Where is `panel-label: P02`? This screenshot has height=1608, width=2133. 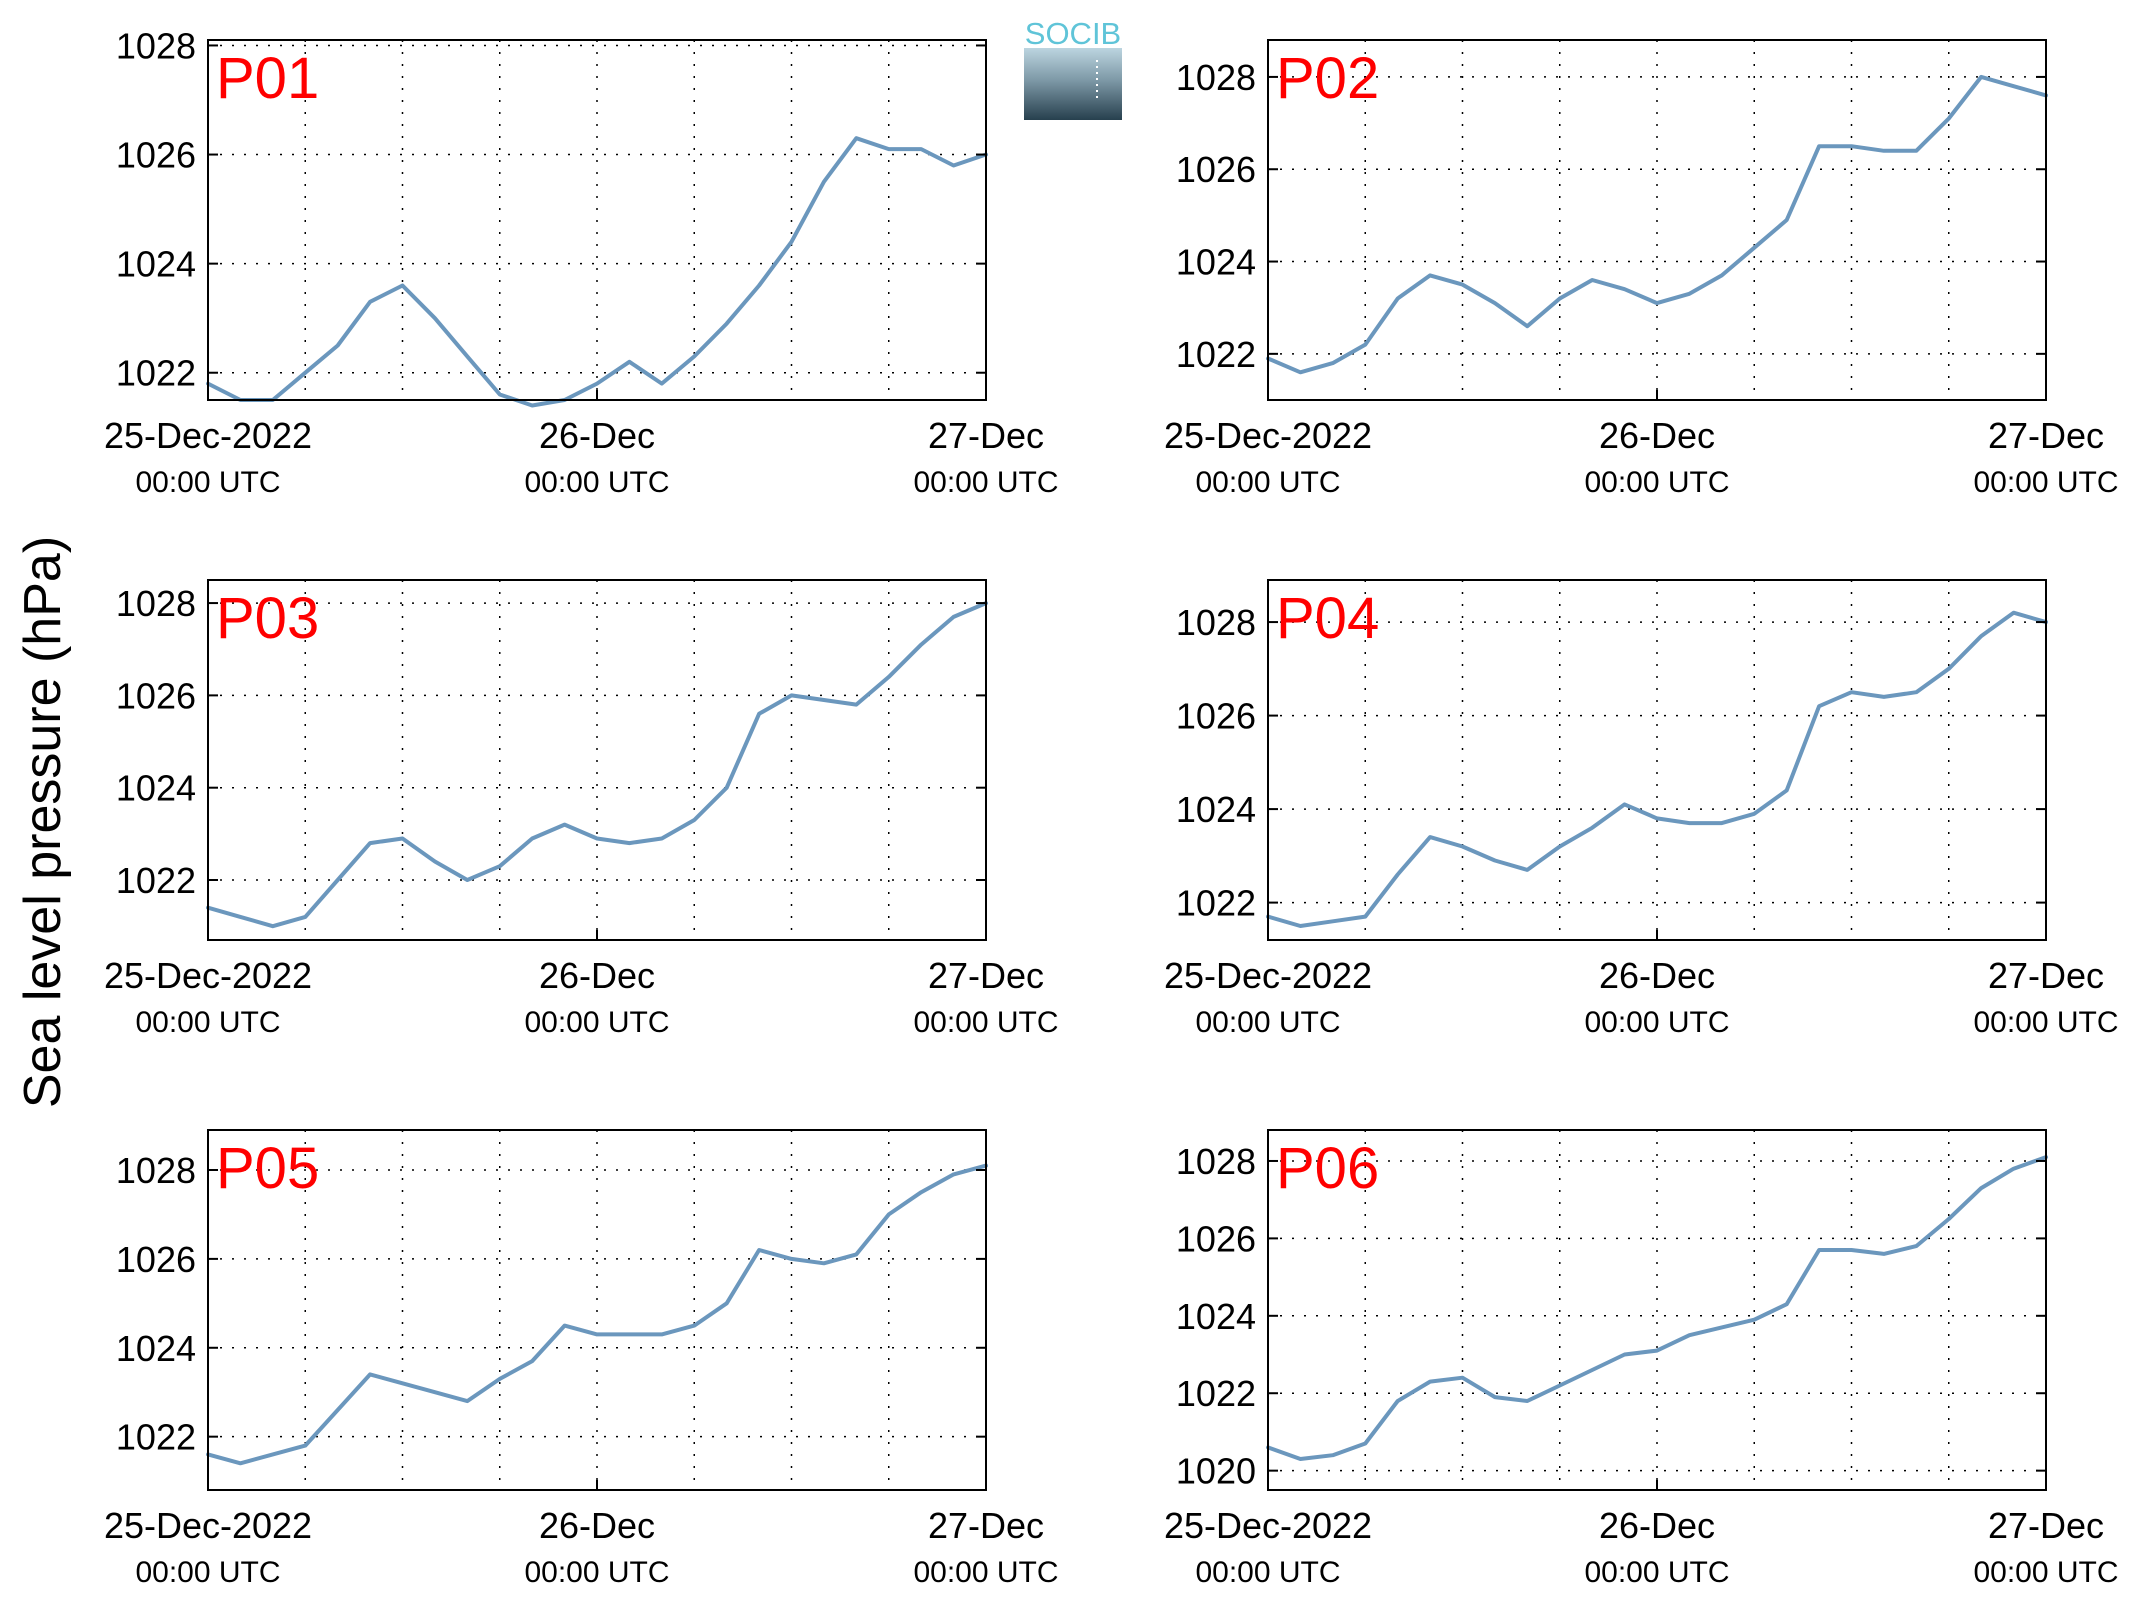 panel-label: P02 is located at coordinates (1327, 78).